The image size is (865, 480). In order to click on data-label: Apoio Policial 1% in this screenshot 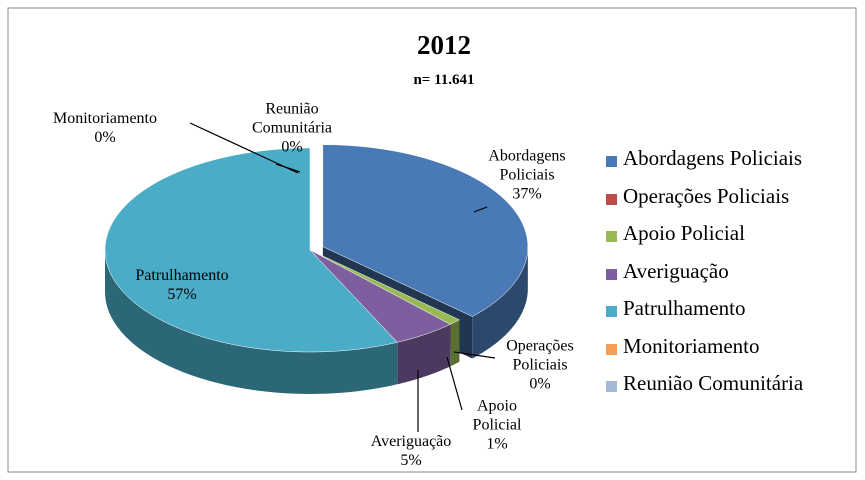, I will do `click(497, 425)`.